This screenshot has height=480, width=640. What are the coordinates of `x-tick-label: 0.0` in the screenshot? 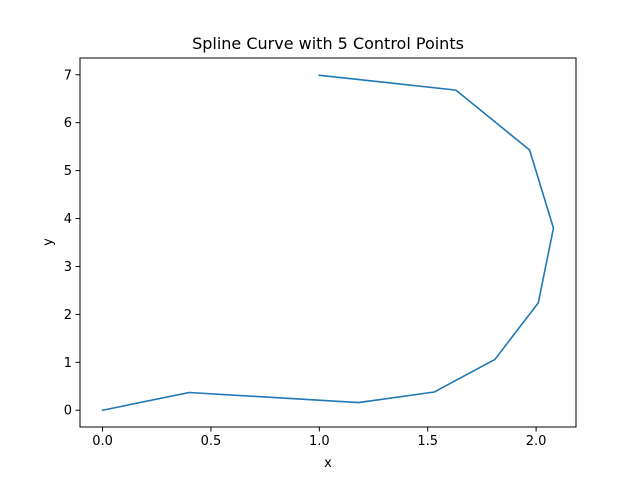 It's located at (102, 441).